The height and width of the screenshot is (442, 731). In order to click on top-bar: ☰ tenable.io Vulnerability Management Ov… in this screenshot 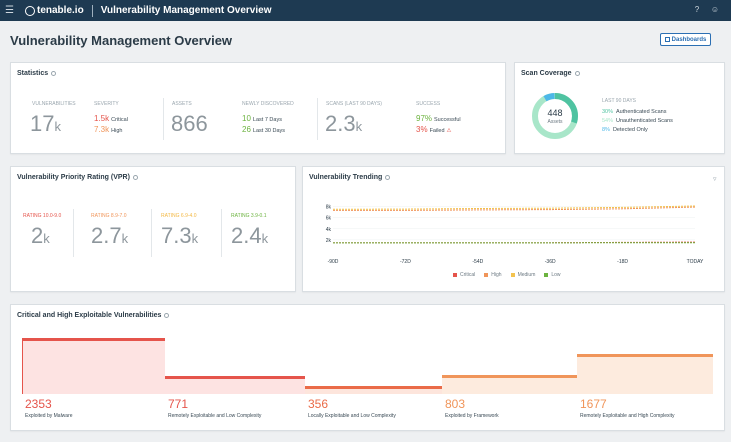, I will do `click(365, 10)`.